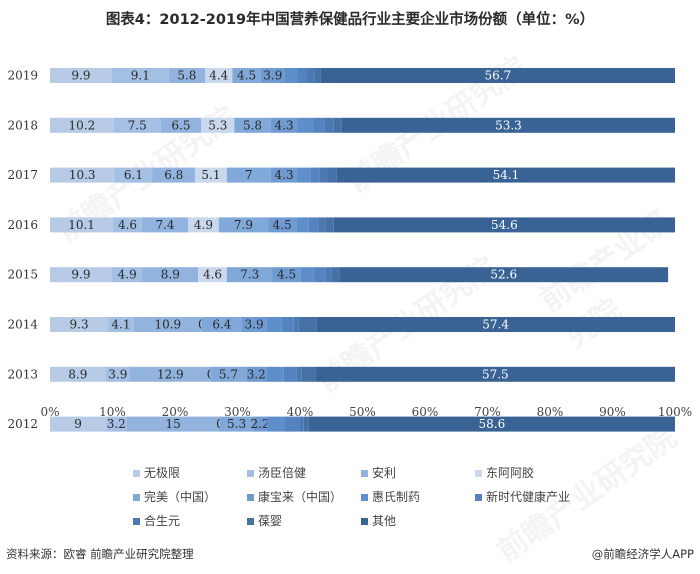 This screenshot has width=700, height=574. What do you see at coordinates (140, 76) in the screenshot?
I see `data-label: 9.1` at bounding box center [140, 76].